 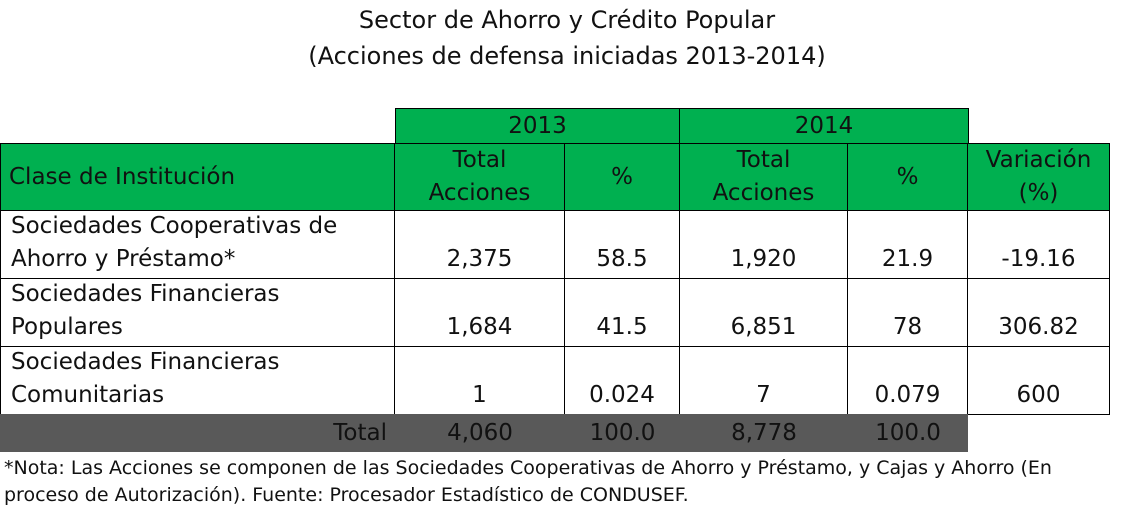 What do you see at coordinates (360, 432) in the screenshot?
I see `total-label: Total` at bounding box center [360, 432].